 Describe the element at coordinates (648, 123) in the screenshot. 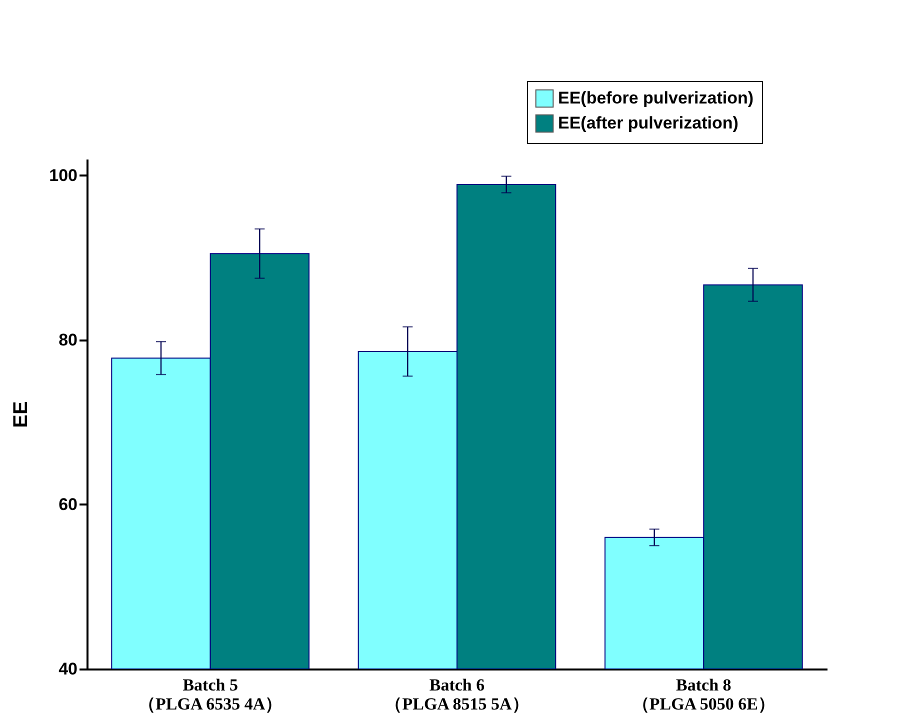

I see `legend-label: EE(after pulverization)` at that location.